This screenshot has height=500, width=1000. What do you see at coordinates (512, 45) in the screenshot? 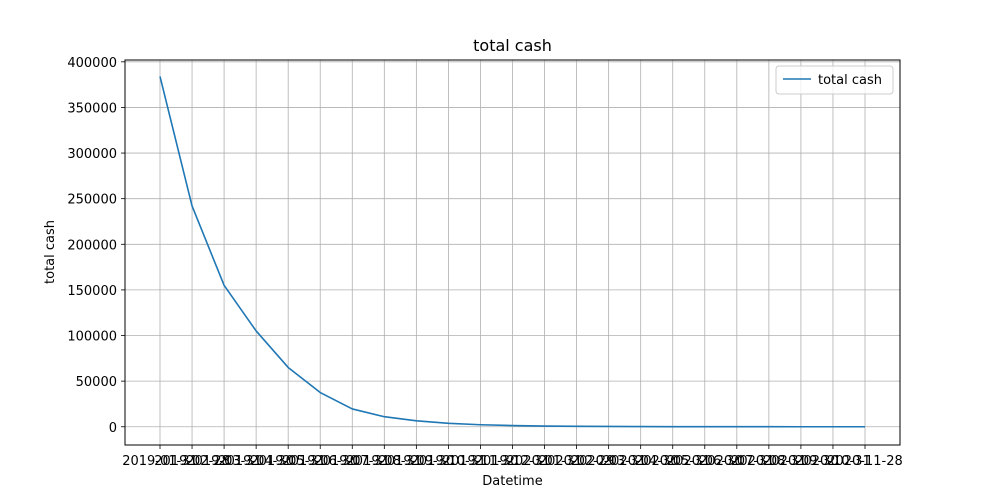
I see `chart-title: total cash` at bounding box center [512, 45].